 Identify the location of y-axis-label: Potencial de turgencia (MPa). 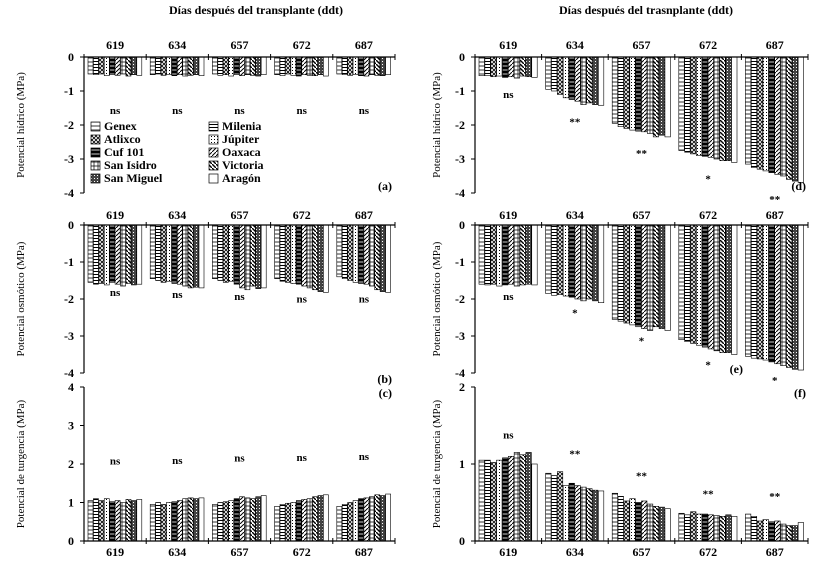
(21, 463).